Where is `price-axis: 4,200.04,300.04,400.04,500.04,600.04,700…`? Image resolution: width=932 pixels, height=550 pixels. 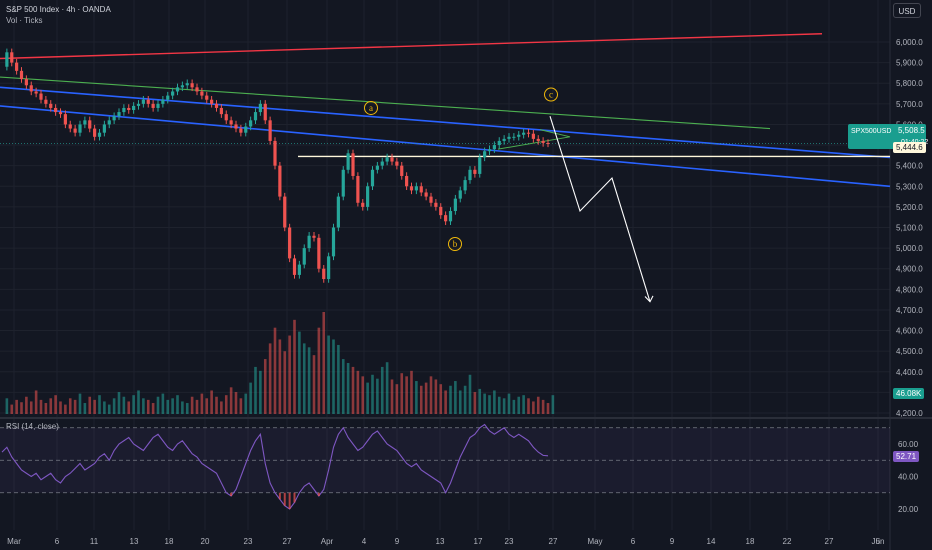
price-axis: 4,200.04,300.04,400.04,500.04,600.04,700… is located at coordinates (909, 228).